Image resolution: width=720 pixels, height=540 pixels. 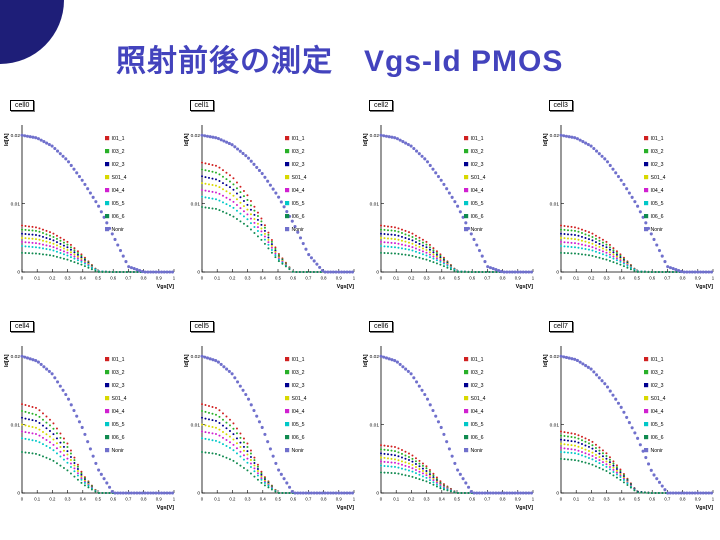 I want to click on y-tick-label: 0.02, so click(x=195, y=136).